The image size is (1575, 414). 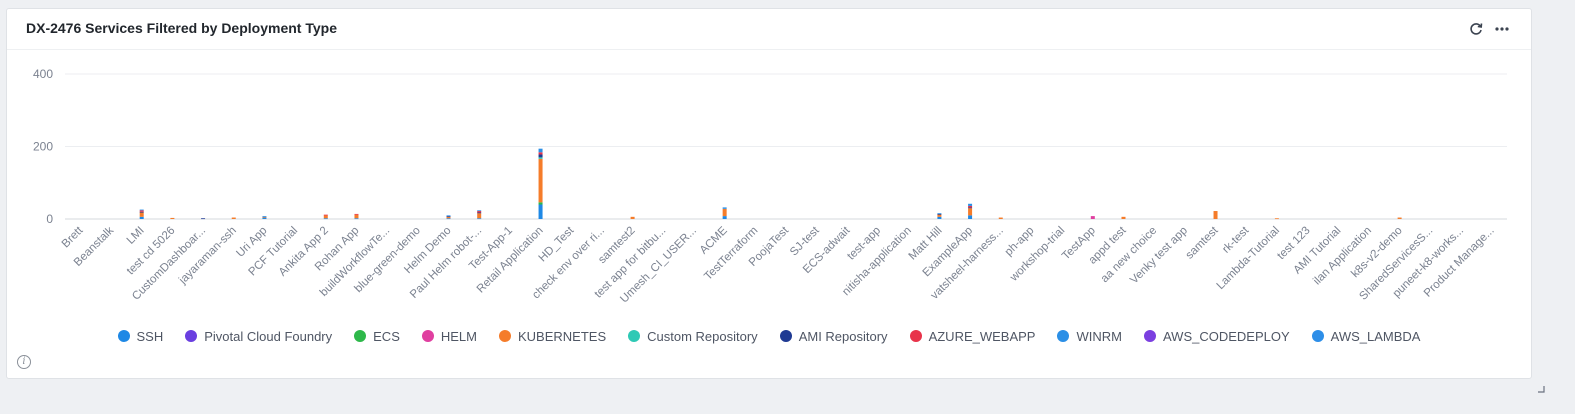 I want to click on legend-item: SSH, so click(x=140, y=336).